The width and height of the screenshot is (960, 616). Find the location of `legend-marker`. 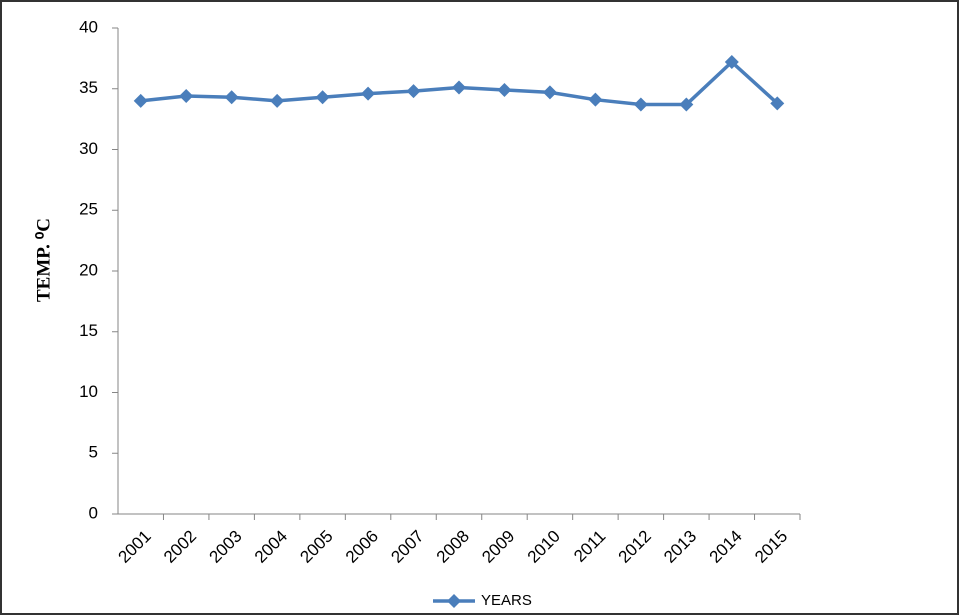

legend-marker is located at coordinates (454, 601).